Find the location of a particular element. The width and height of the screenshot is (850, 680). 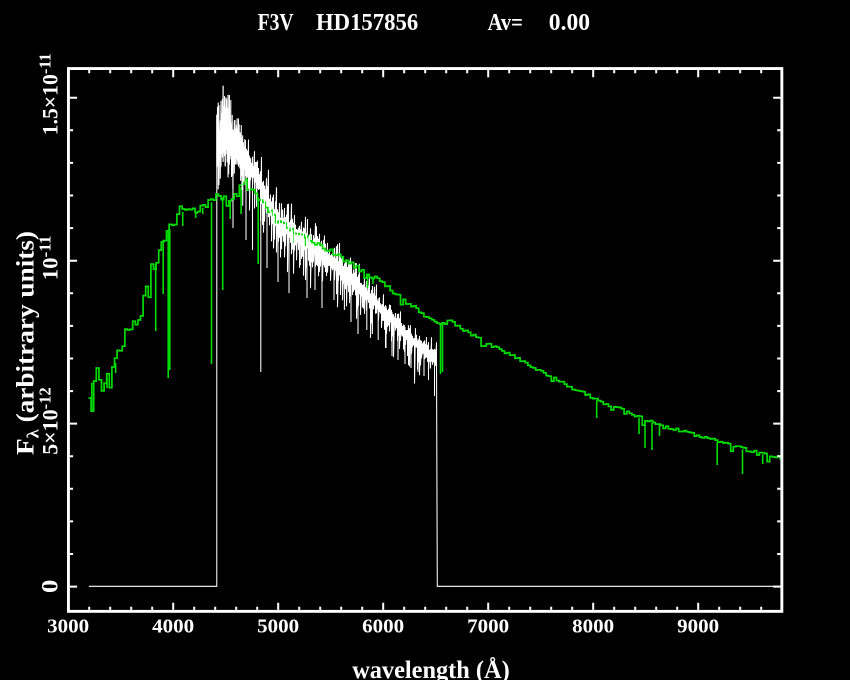

svg-text: 3000 is located at coordinates (68, 627).